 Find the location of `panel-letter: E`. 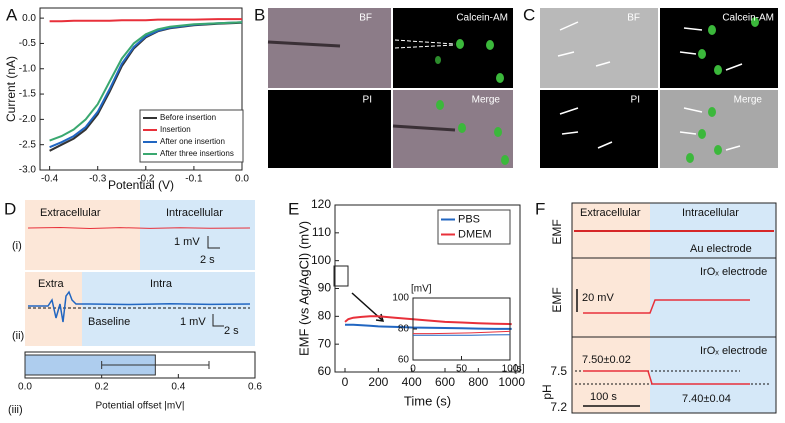

panel-letter: E is located at coordinates (293, 208).